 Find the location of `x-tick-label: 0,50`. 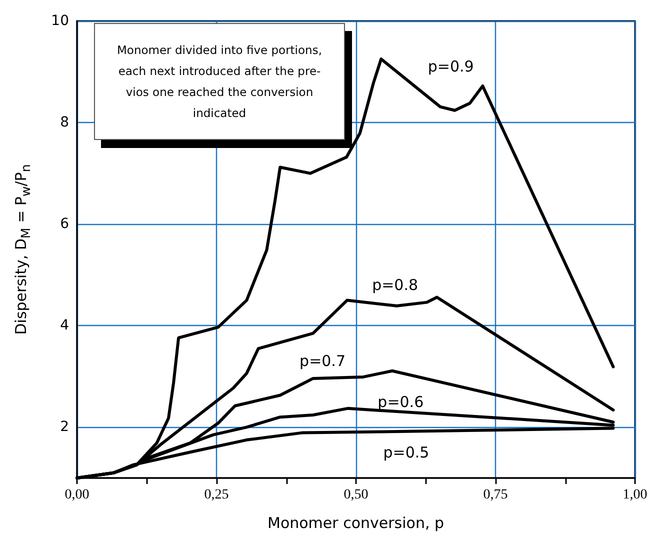

x-tick-label: 0,50 is located at coordinates (356, 495).